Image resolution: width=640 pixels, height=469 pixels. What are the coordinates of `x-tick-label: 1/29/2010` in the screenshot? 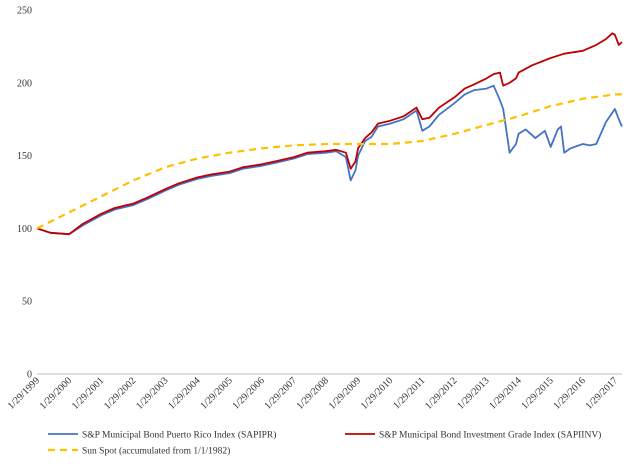 It's located at (377, 393).